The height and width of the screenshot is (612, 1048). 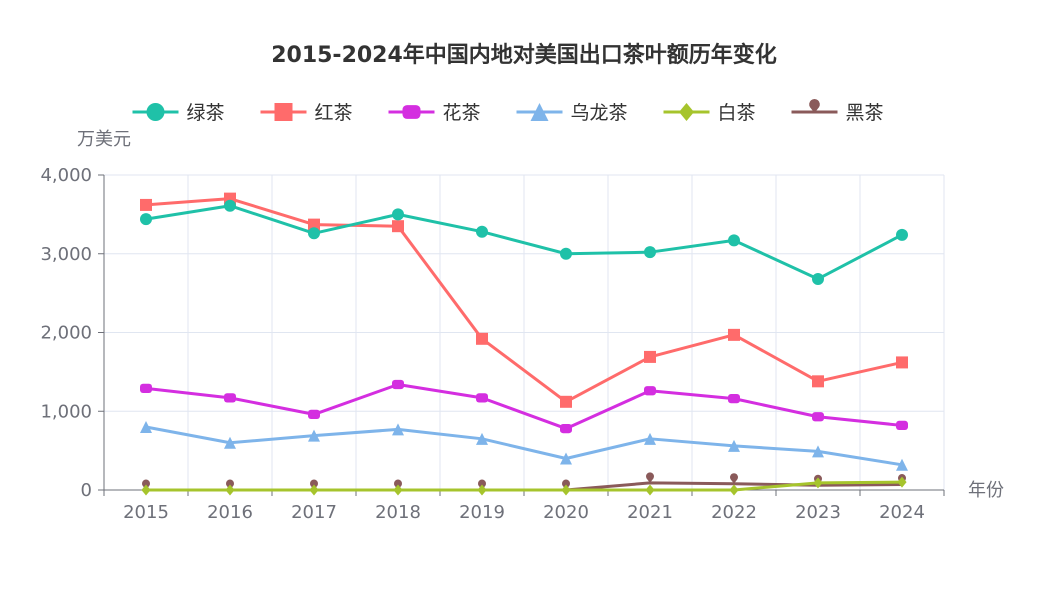 I want to click on x-tick-label: 2016, so click(x=230, y=512).